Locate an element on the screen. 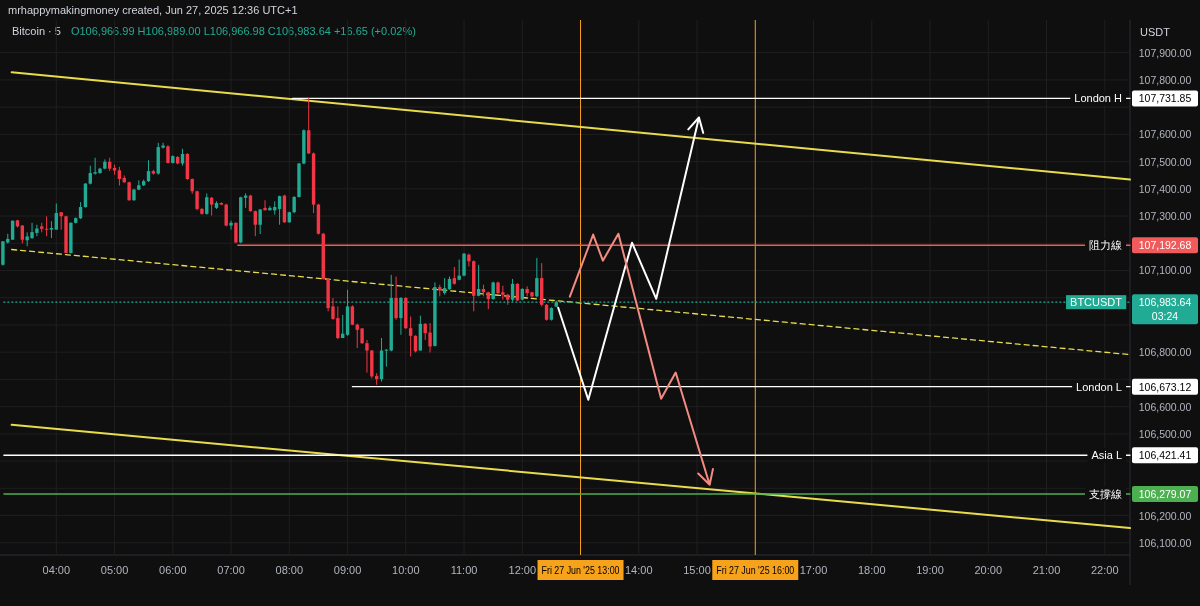 The height and width of the screenshot is (606, 1200). x-tick-label: 21:00 is located at coordinates (1046, 570).